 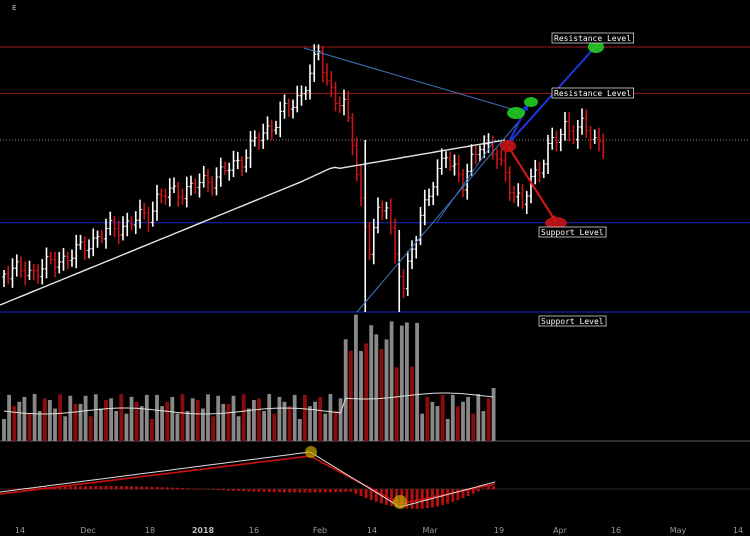 What do you see at coordinates (678, 530) in the screenshot?
I see `x-tick-label: May` at bounding box center [678, 530].